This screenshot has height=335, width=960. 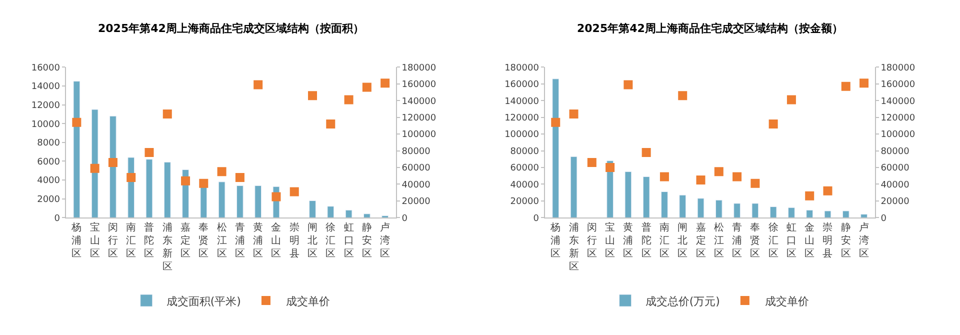 I want to click on y2-tick-label: 80000, so click(x=895, y=151).